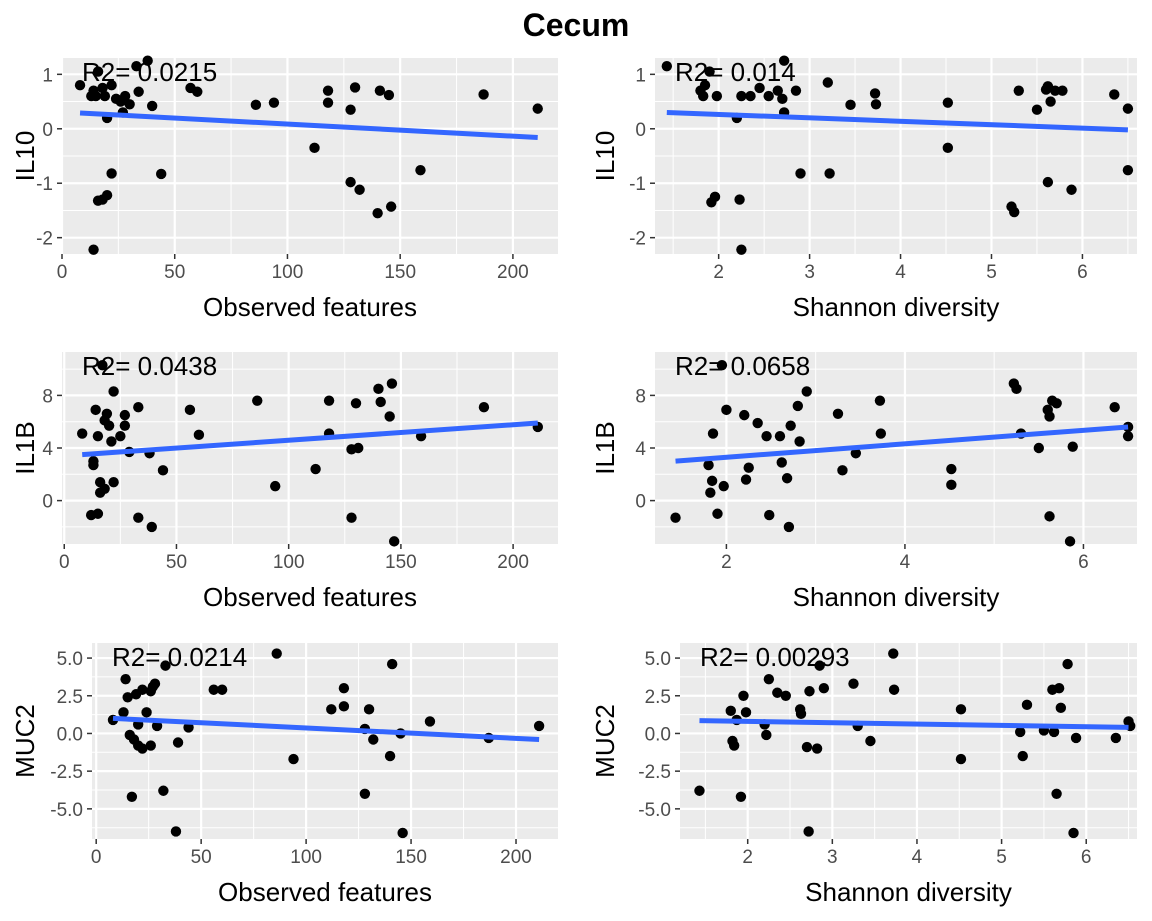  What do you see at coordinates (62, 272) in the screenshot?
I see `x-tick-label: 0` at bounding box center [62, 272].